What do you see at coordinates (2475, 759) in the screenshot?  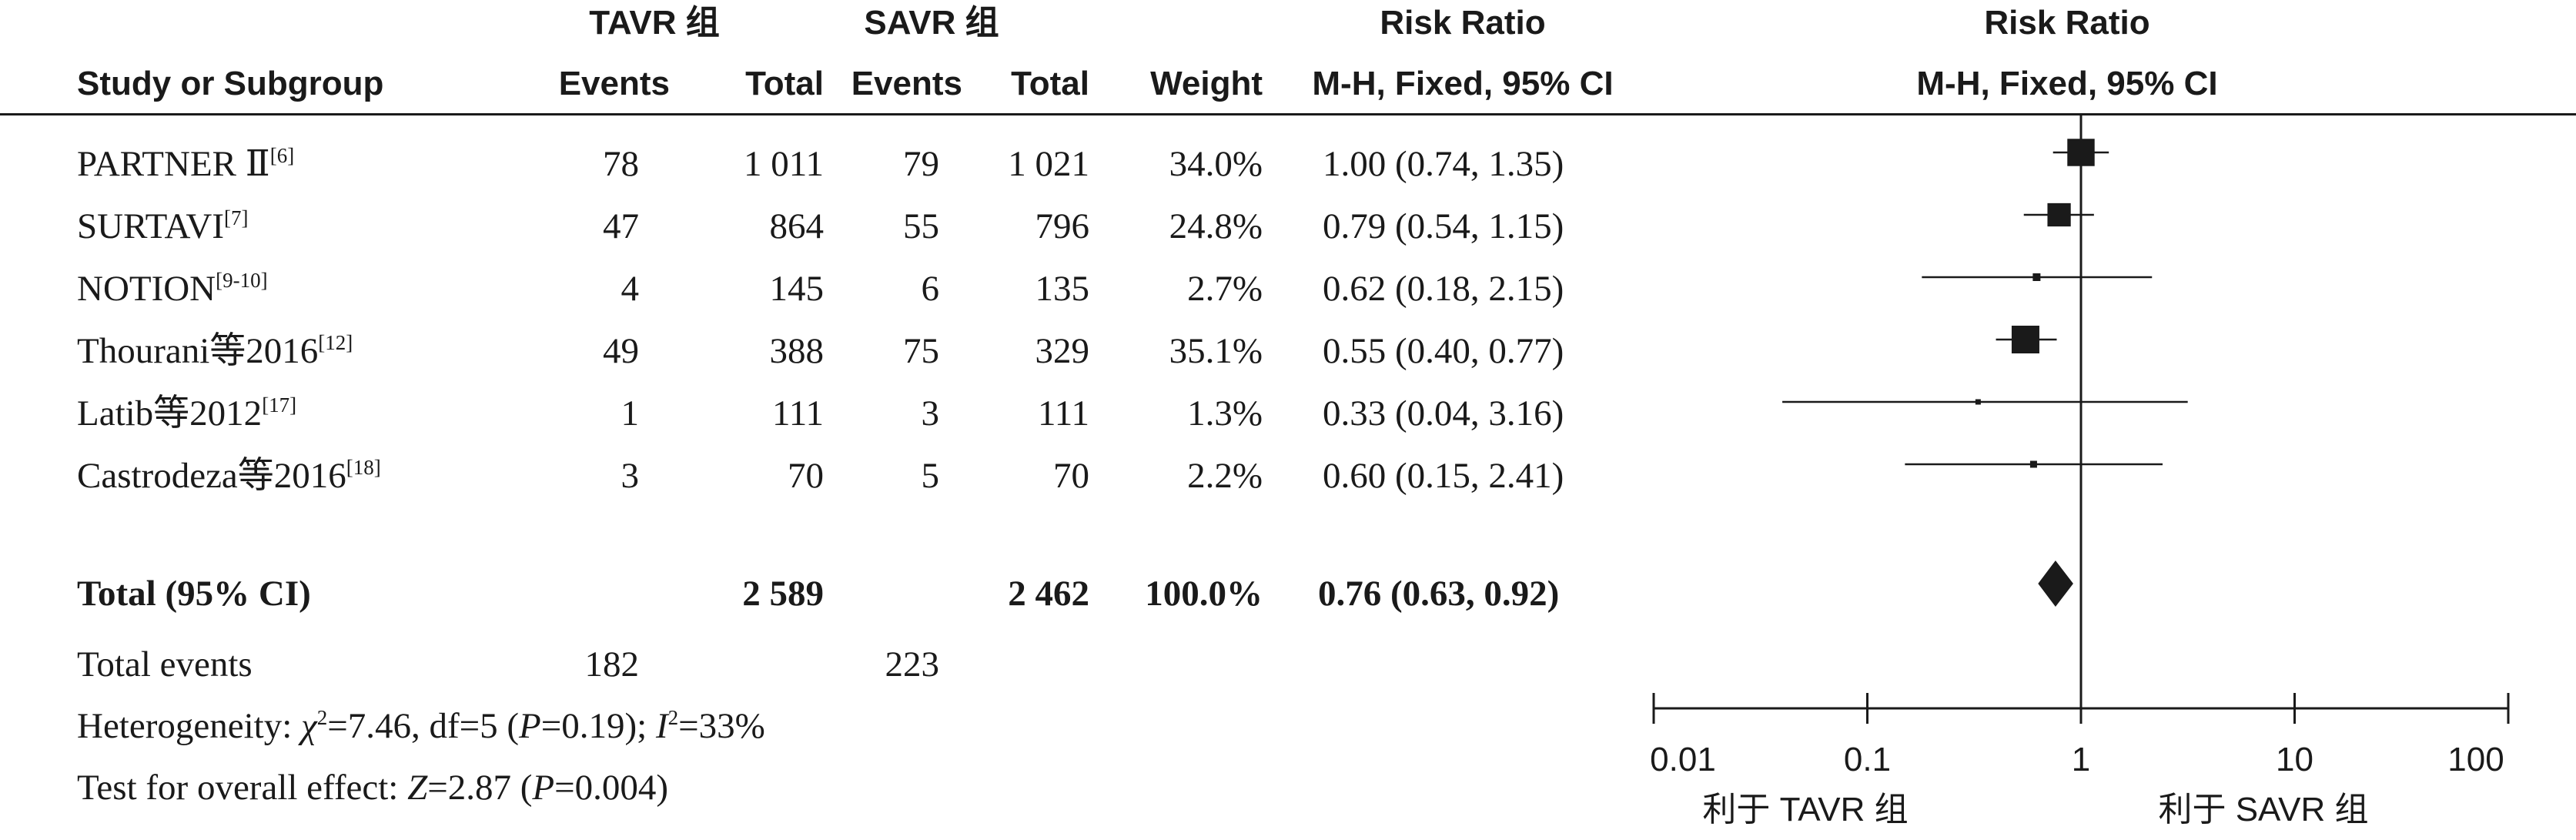 I see `x-tick-label: 100` at bounding box center [2475, 759].